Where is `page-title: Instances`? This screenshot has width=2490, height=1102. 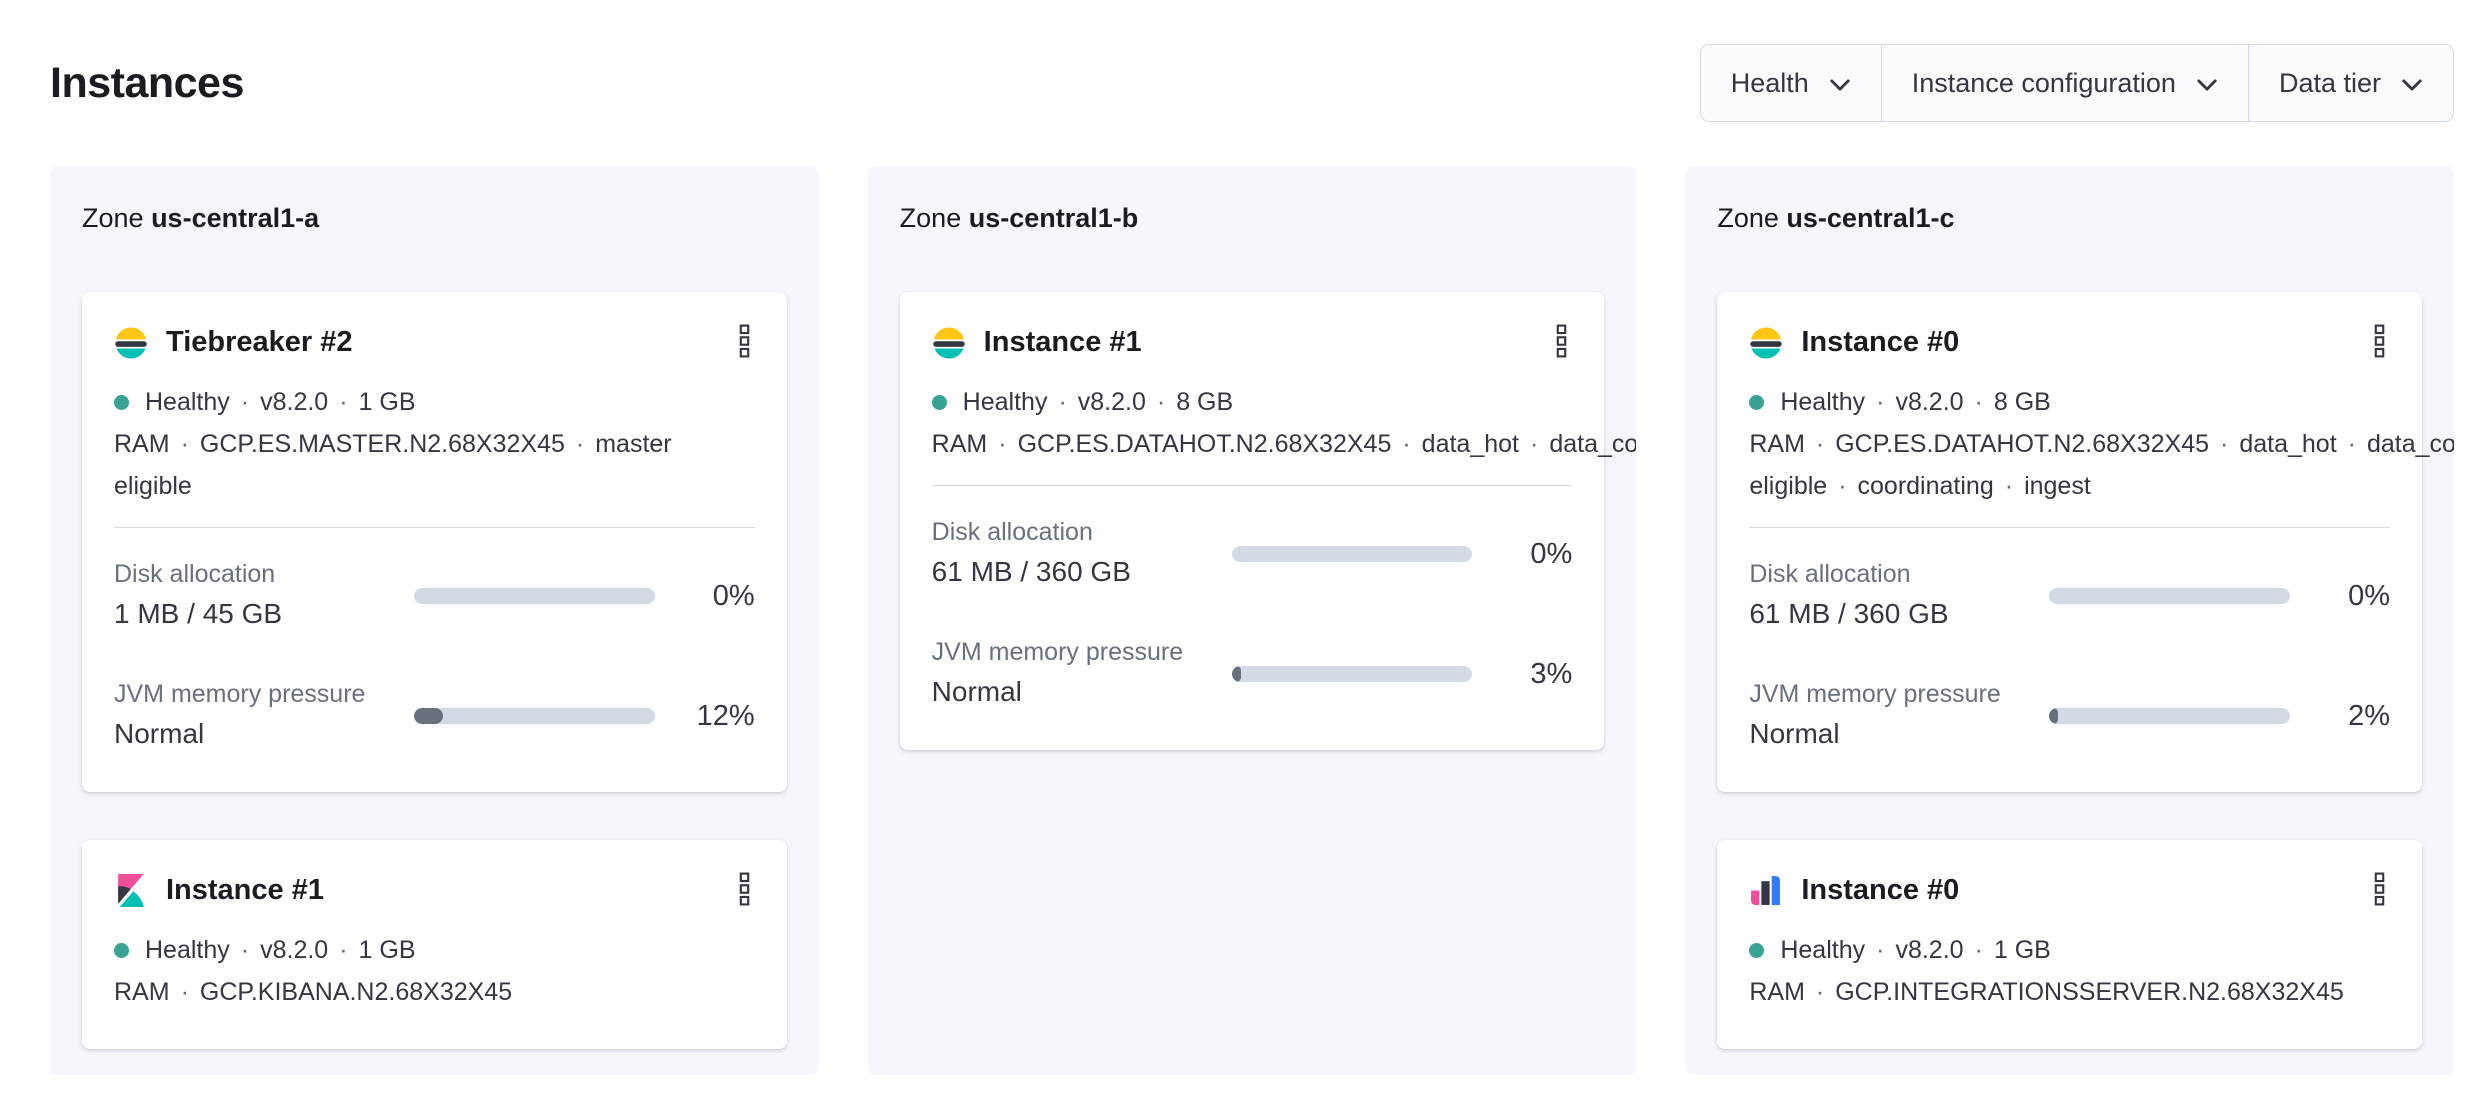
page-title: Instances is located at coordinates (147, 82).